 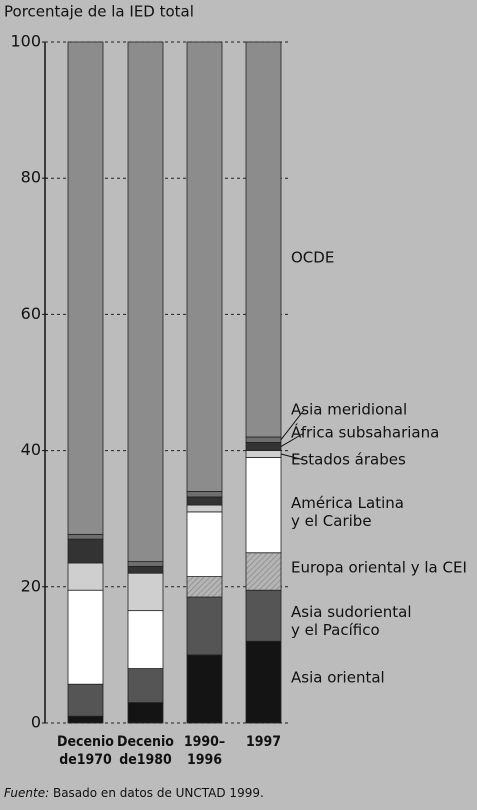 What do you see at coordinates (25, 41) in the screenshot?
I see `y-tick-label: 100` at bounding box center [25, 41].